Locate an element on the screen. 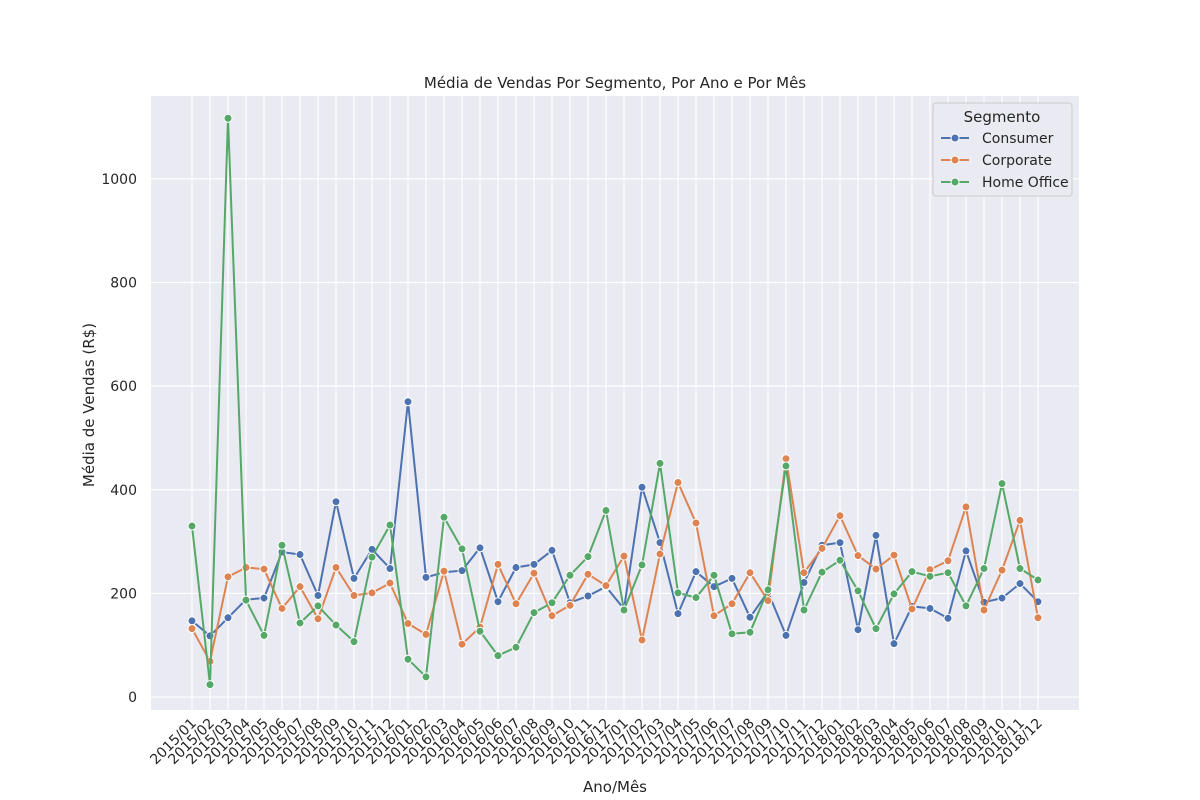  legend-label: Home Office is located at coordinates (1025, 183).